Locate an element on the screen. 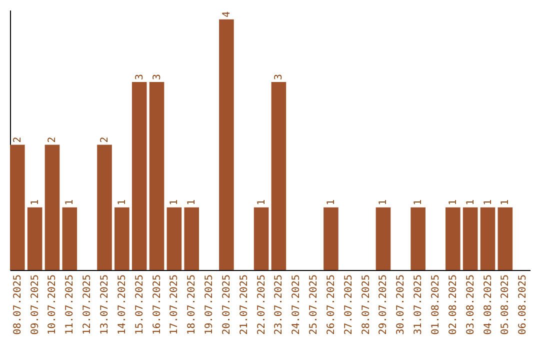  x-tick-label: 16.07.2025 is located at coordinates (157, 304).